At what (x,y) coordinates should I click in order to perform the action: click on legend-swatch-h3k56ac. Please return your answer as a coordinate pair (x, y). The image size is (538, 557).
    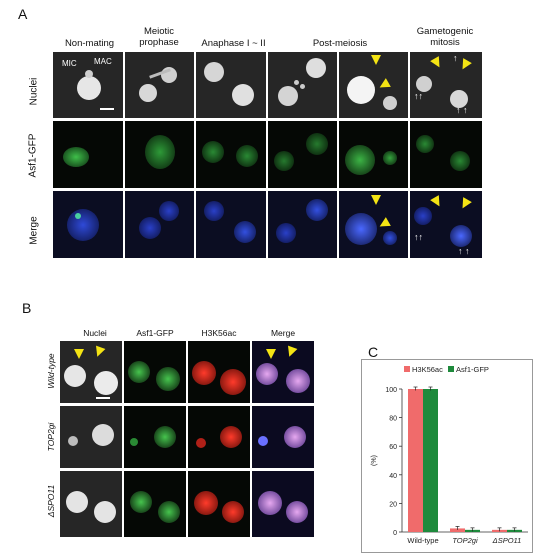
    Looking at the image, I should click on (407, 369).